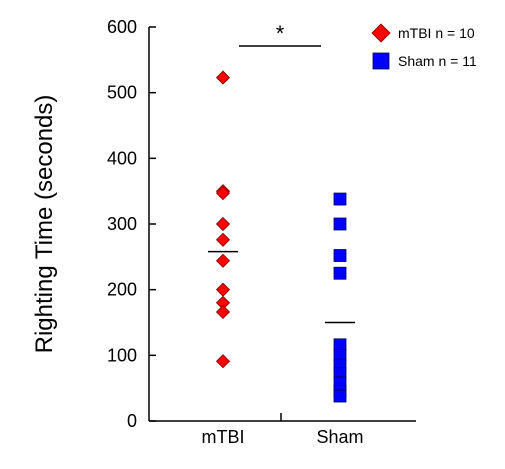 This screenshot has width=505, height=469. What do you see at coordinates (283, 430) in the screenshot?
I see `x-ticks: mTBI Sham` at bounding box center [283, 430].